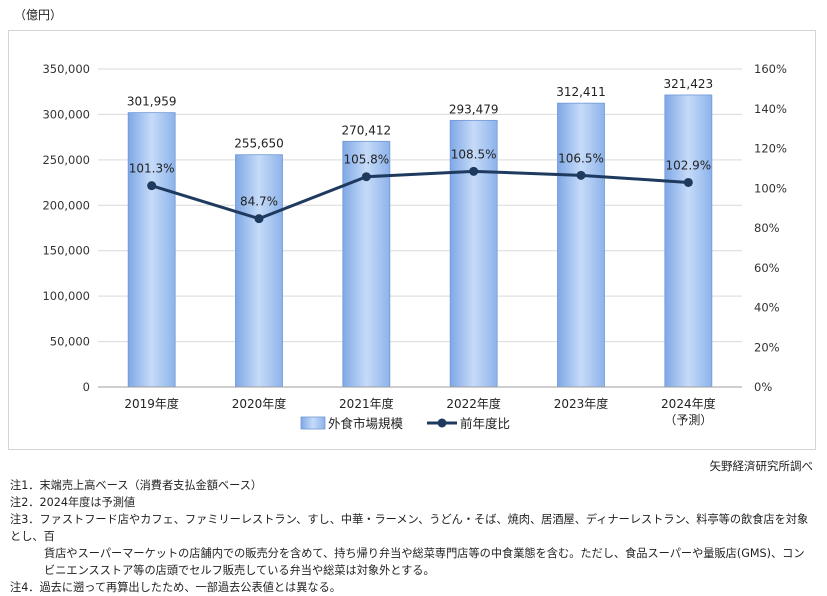  What do you see at coordinates (688, 165) in the screenshot?
I see `ratio-value-label: 102.9%` at bounding box center [688, 165].